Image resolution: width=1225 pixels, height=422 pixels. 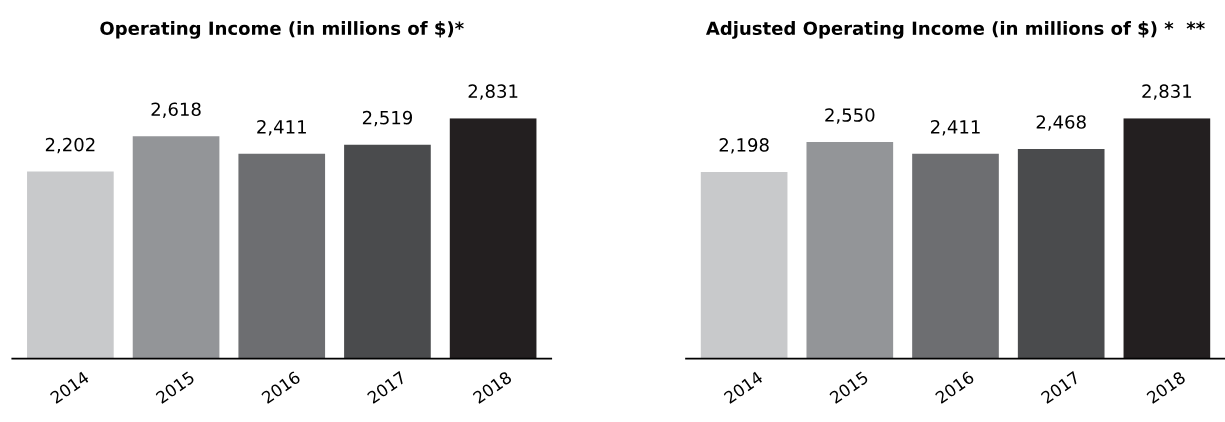 I want to click on chart-title: Operating Income (in millions of $)*, so click(x=282, y=30).